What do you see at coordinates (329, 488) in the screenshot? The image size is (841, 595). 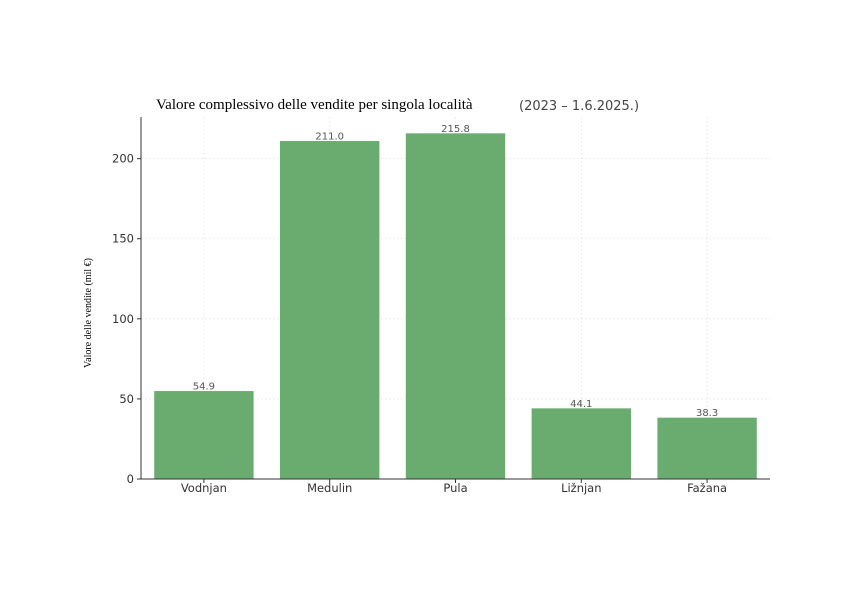 I see `x-tick-label: Medulin` at bounding box center [329, 488].